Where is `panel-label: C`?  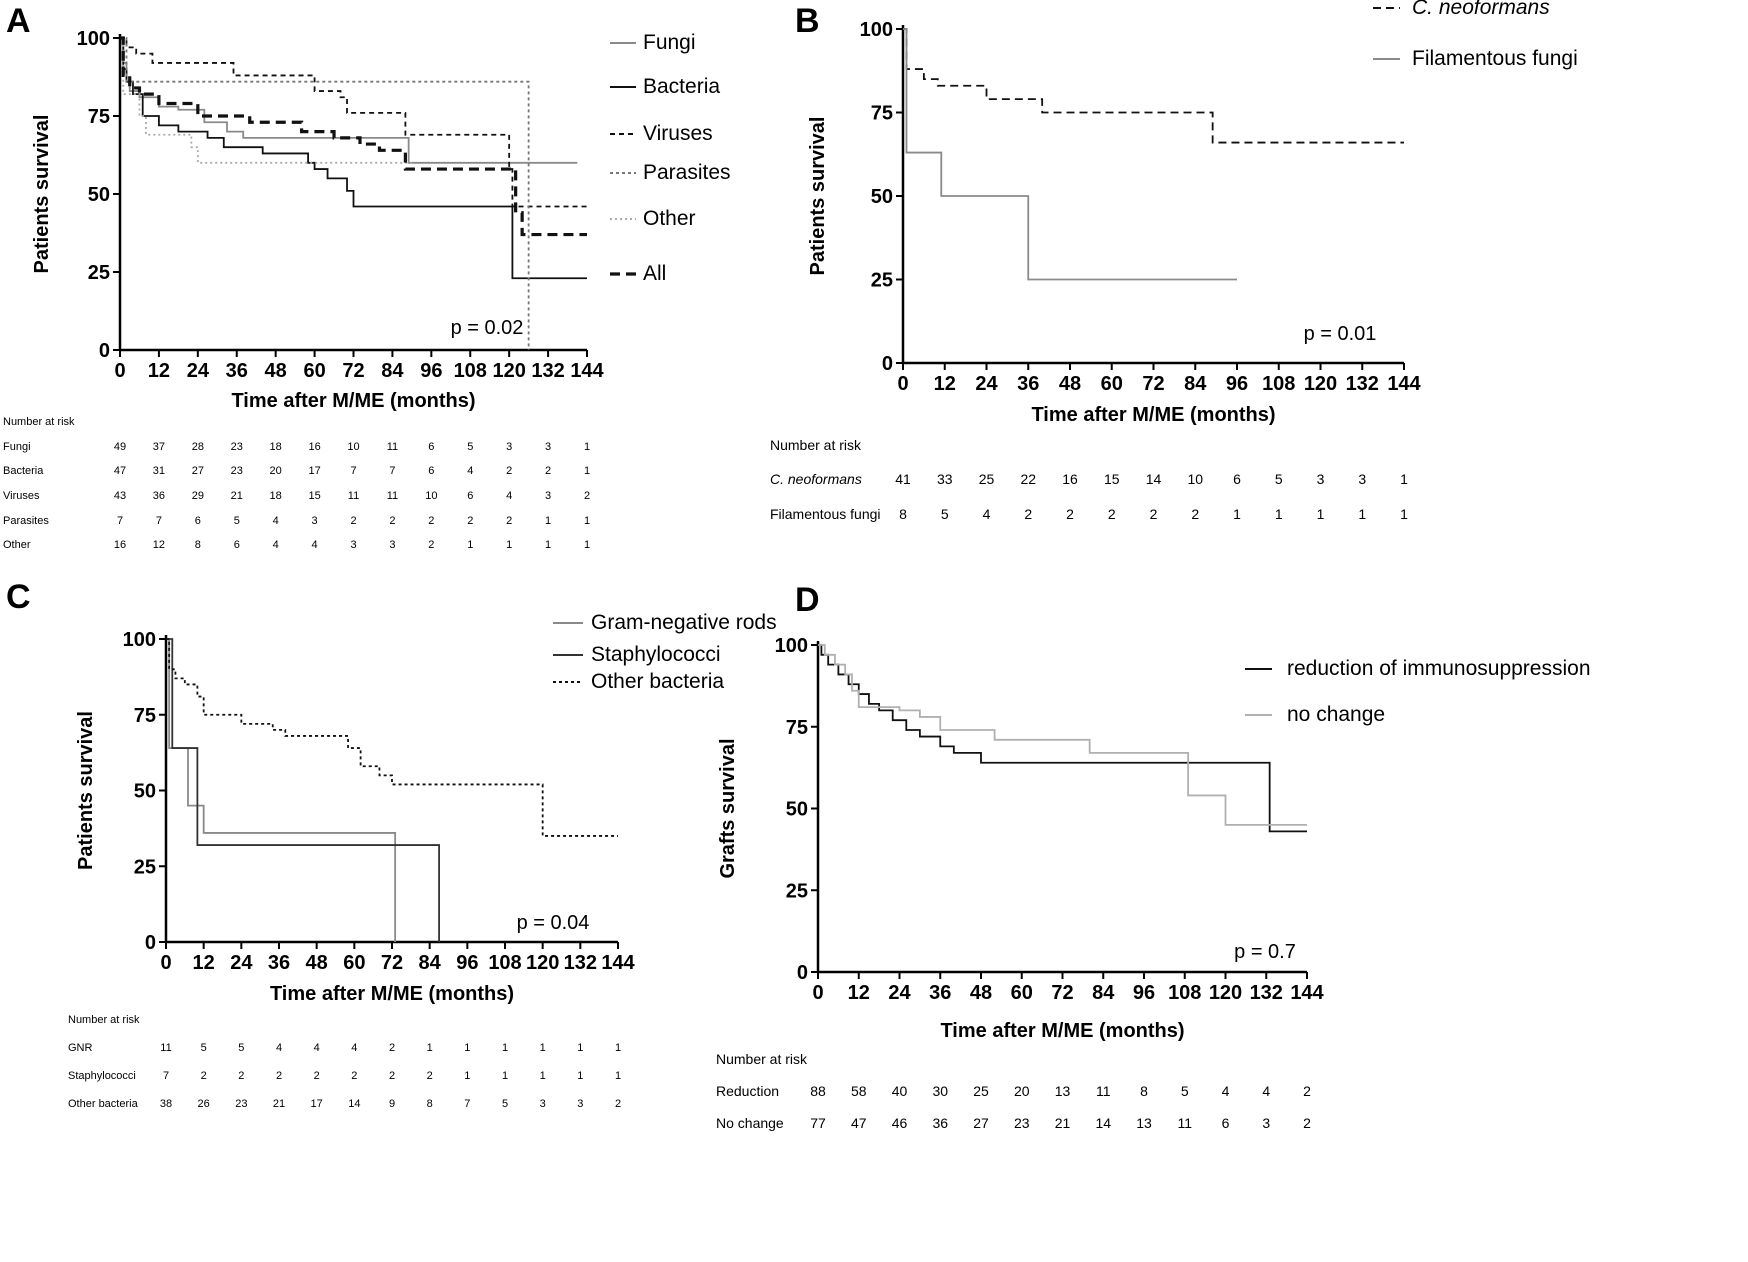
panel-label: C is located at coordinates (18, 597).